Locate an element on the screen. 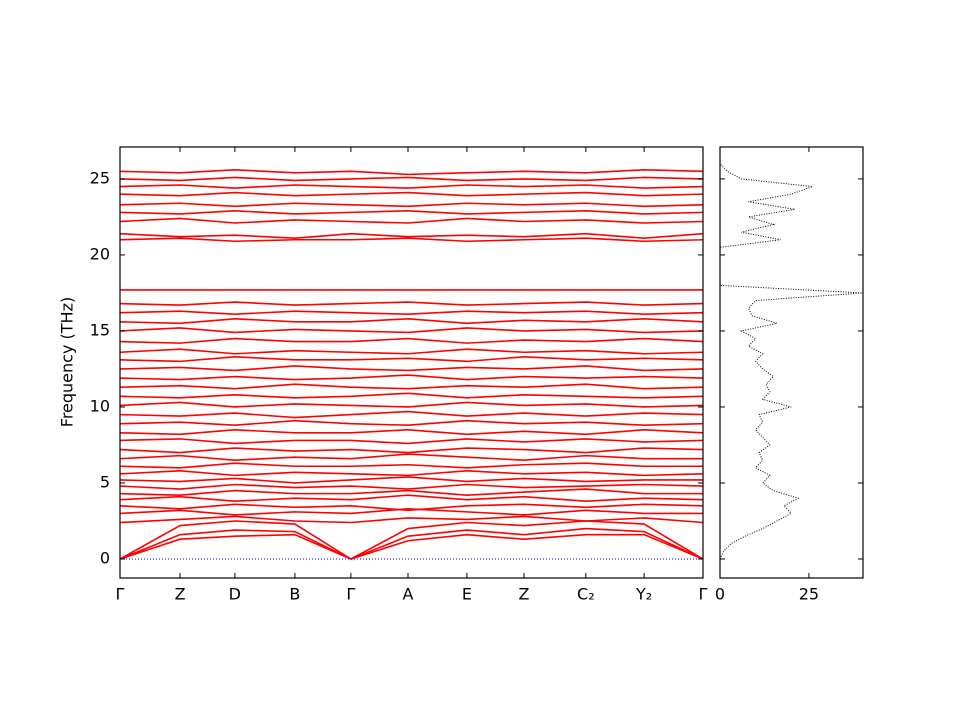 The height and width of the screenshot is (720, 960). dos-line is located at coordinates (791, 361).